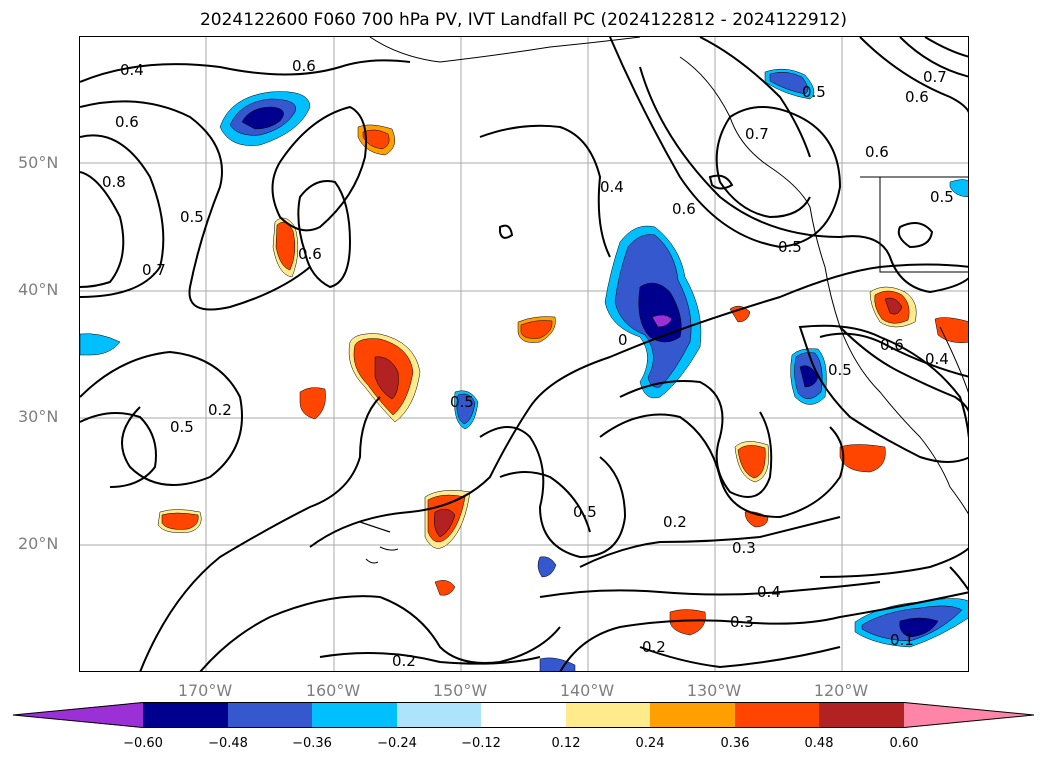 Image resolution: width=1047 pixels, height=765 pixels. Describe the element at coordinates (841, 690) in the screenshot. I see `lon-label-120w: 120°W` at that location.